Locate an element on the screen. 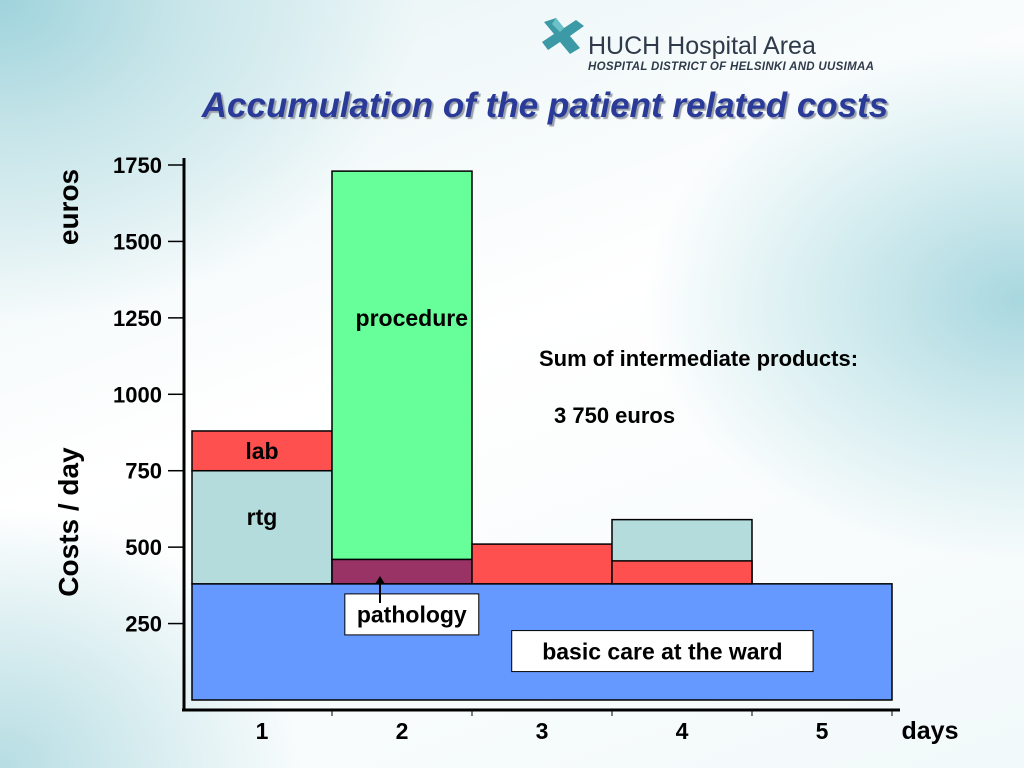 The height and width of the screenshot is (768, 1024). x-tick-label: 1 is located at coordinates (262, 731).